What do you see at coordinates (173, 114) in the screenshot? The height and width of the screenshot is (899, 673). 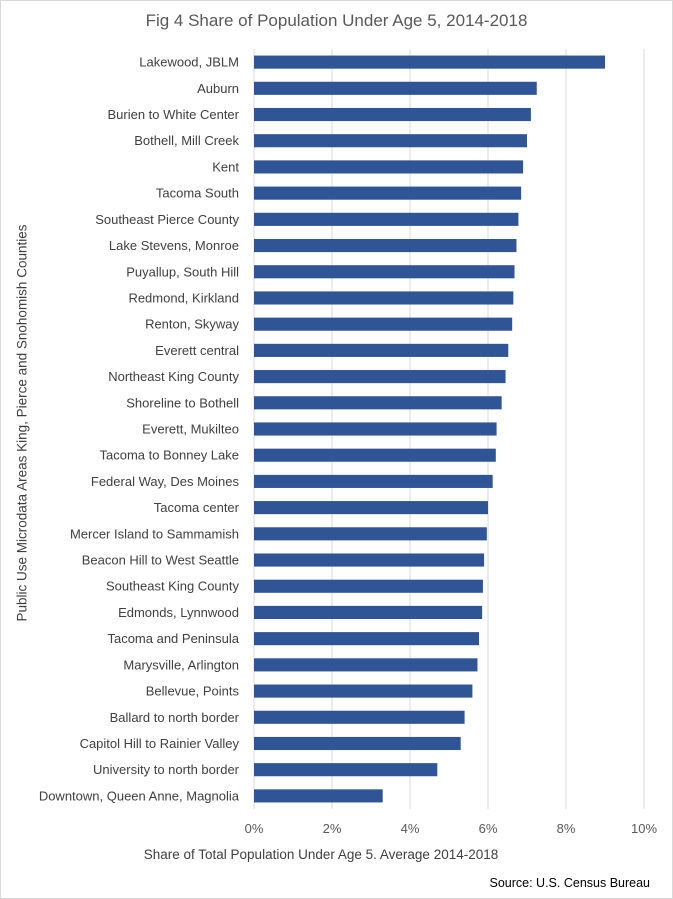 I see `category-label: Burien to White Center` at bounding box center [173, 114].